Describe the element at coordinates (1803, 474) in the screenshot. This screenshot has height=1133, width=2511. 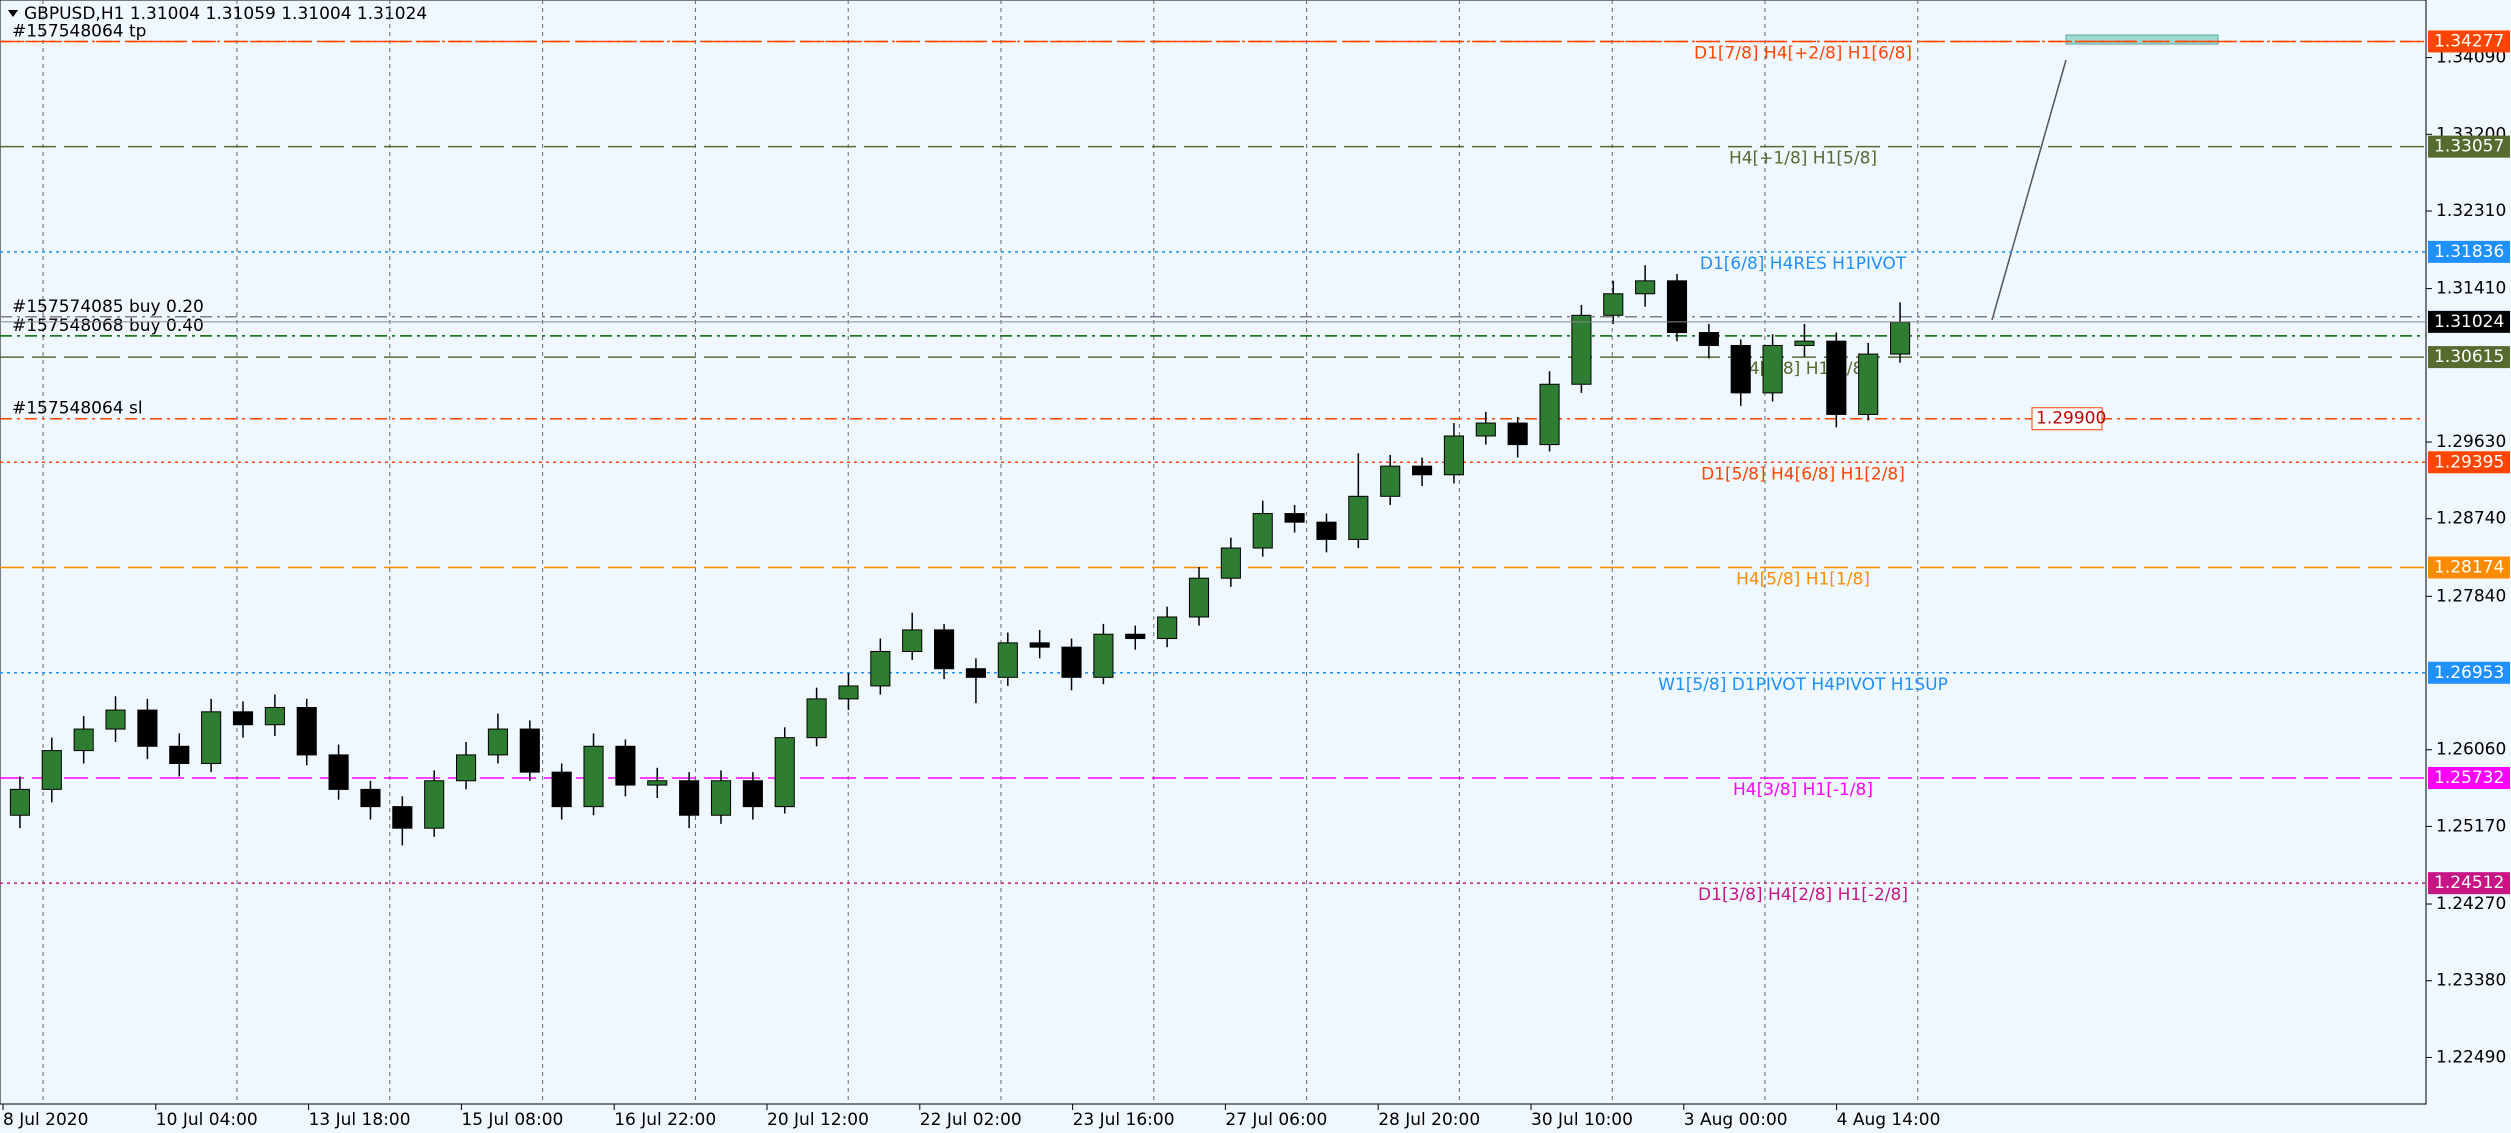
I see `level-label: D1[5/8] H4[6/8] H1[2/8]` at that location.